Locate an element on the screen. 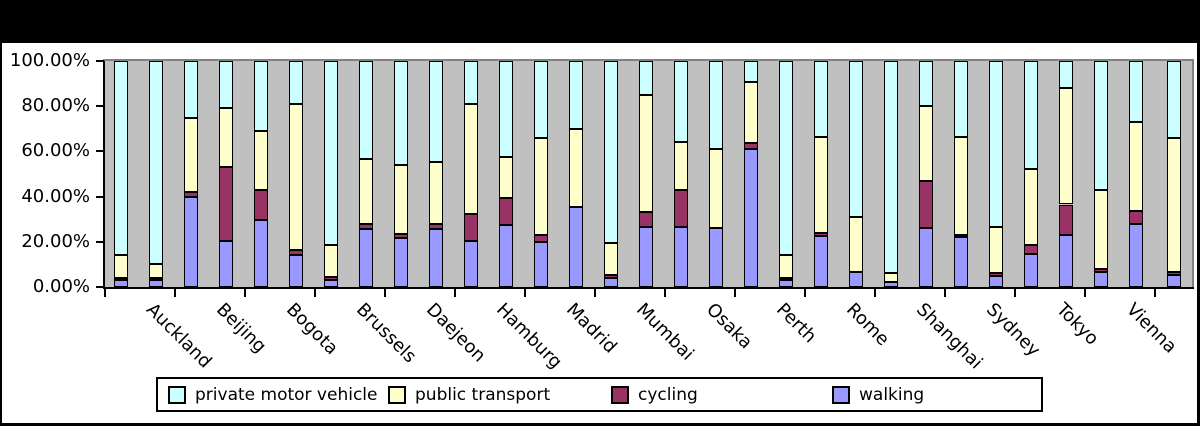  y-axis-tick-label: 100.00% is located at coordinates (49, 60).